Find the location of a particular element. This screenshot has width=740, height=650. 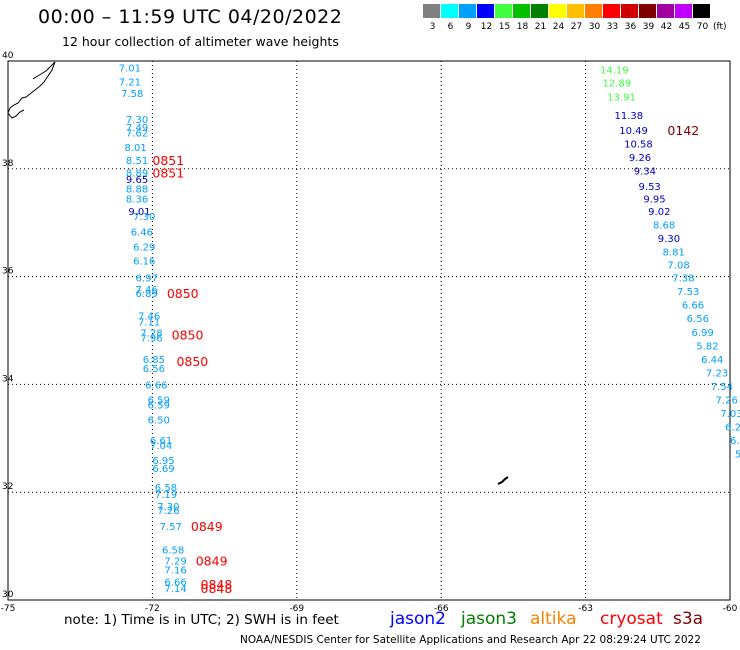

wave-height-label: 6.69 is located at coordinates (163, 469).